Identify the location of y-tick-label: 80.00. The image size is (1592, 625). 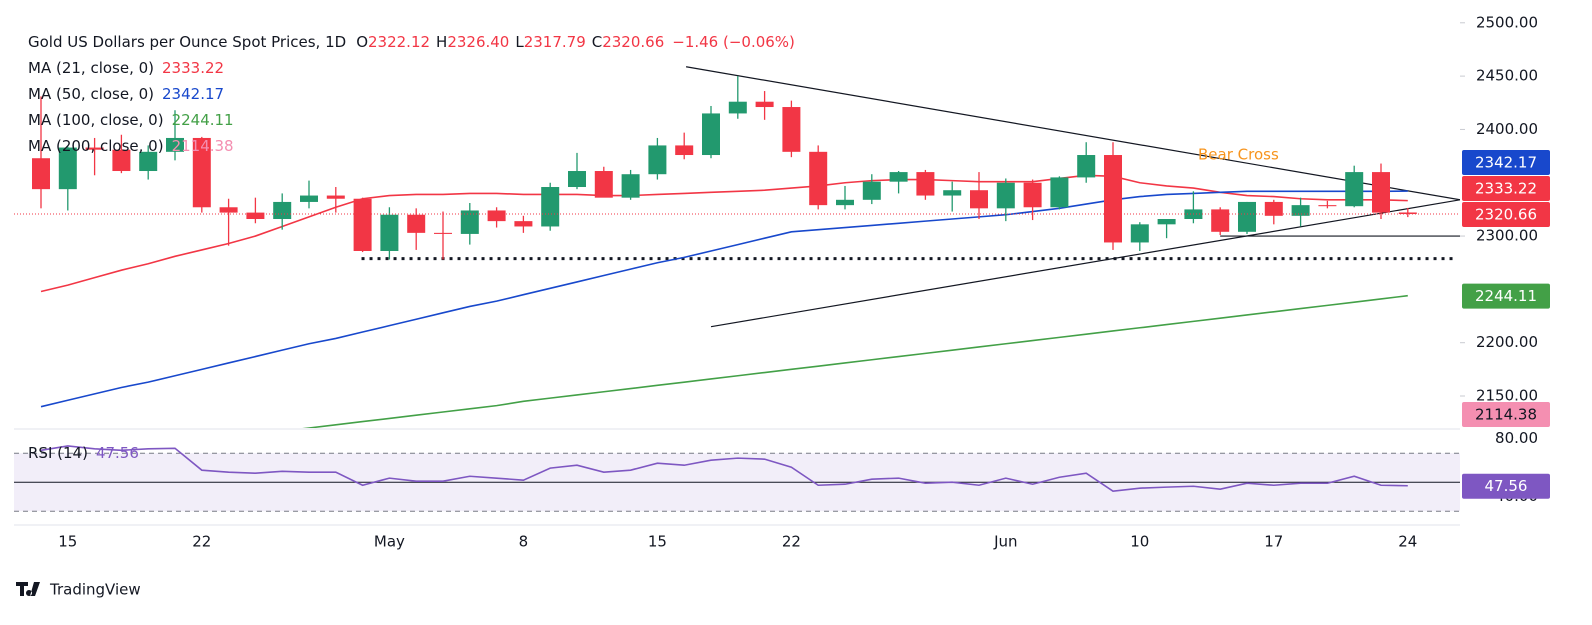
(1516, 438).